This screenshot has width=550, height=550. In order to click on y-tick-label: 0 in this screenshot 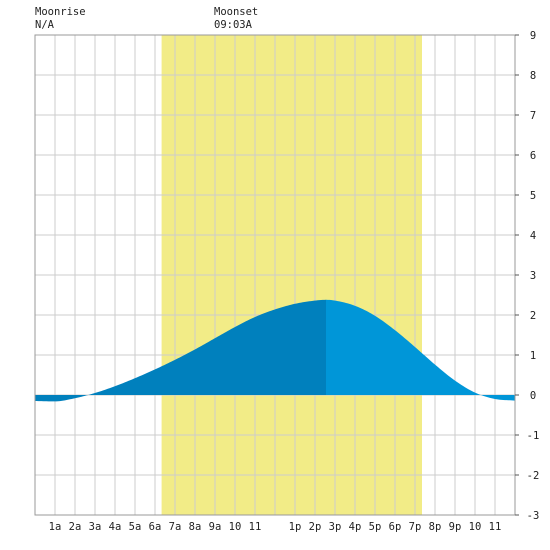, I will do `click(533, 396)`.